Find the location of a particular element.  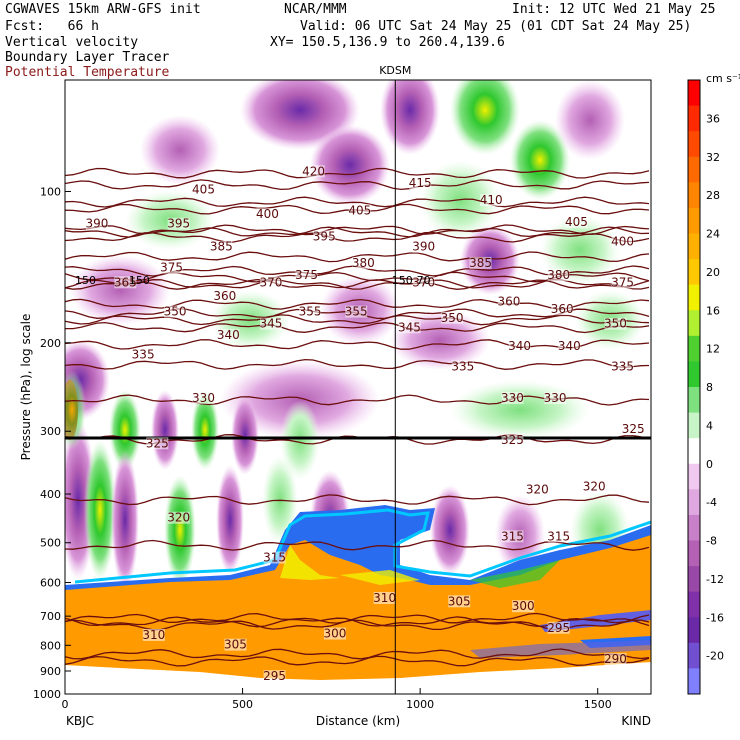

isentrope-label: 335 is located at coordinates (462, 366).